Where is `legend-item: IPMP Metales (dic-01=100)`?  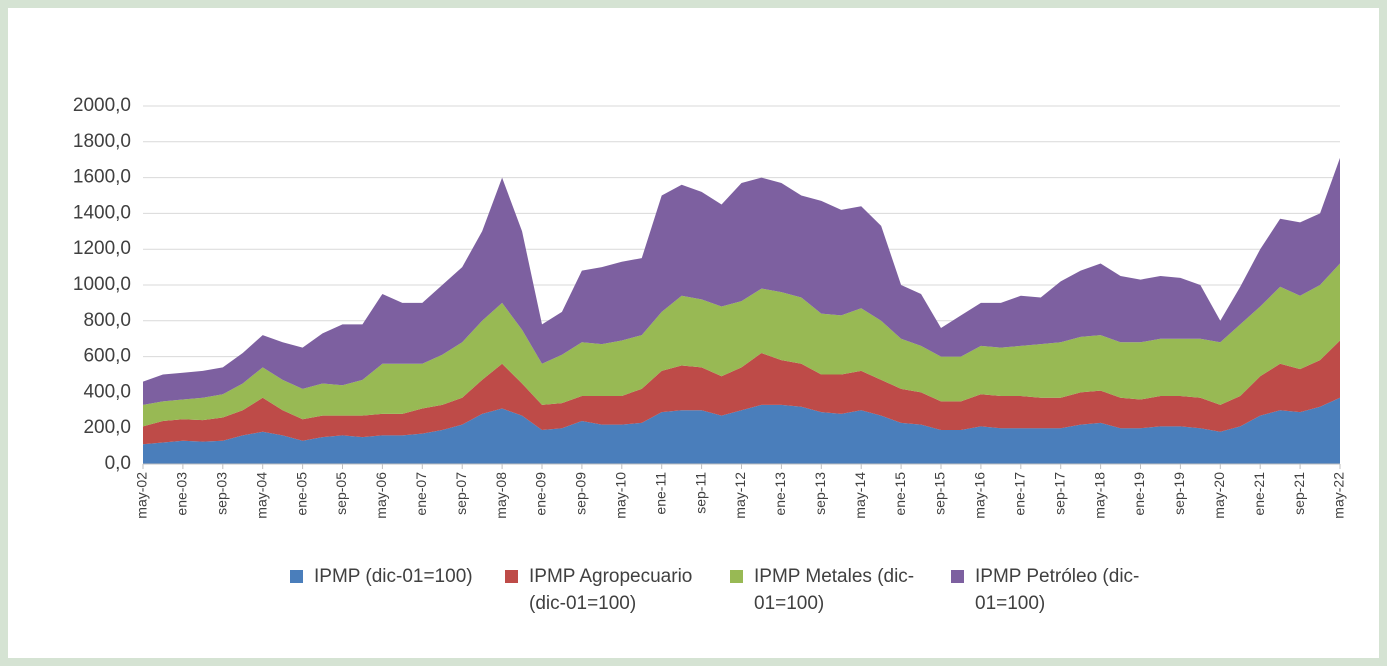
legend-item: IPMP Metales (dic-01=100) is located at coordinates (827, 590).